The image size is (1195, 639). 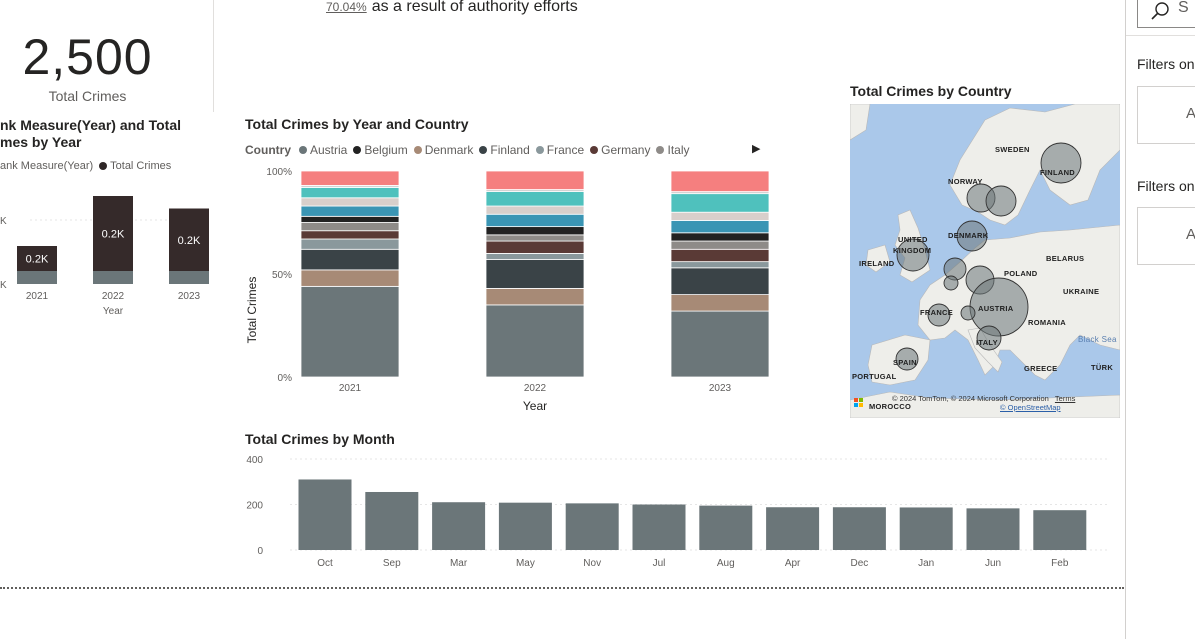 I want to click on microsoft-logo-icon, so click(x=859, y=403).